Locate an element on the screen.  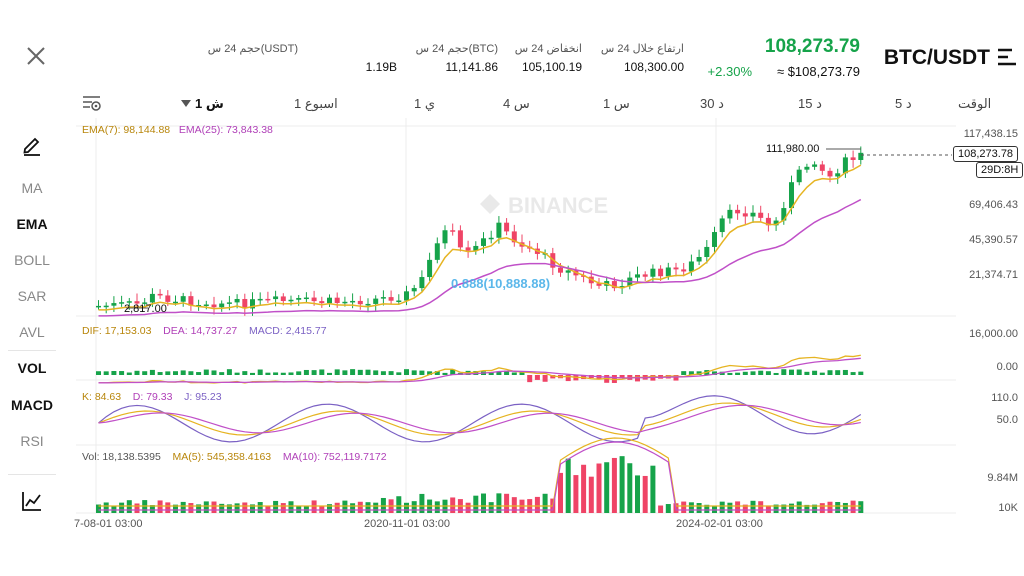
stat-value-high: 108,300.00 is located at coordinates (653, 67).